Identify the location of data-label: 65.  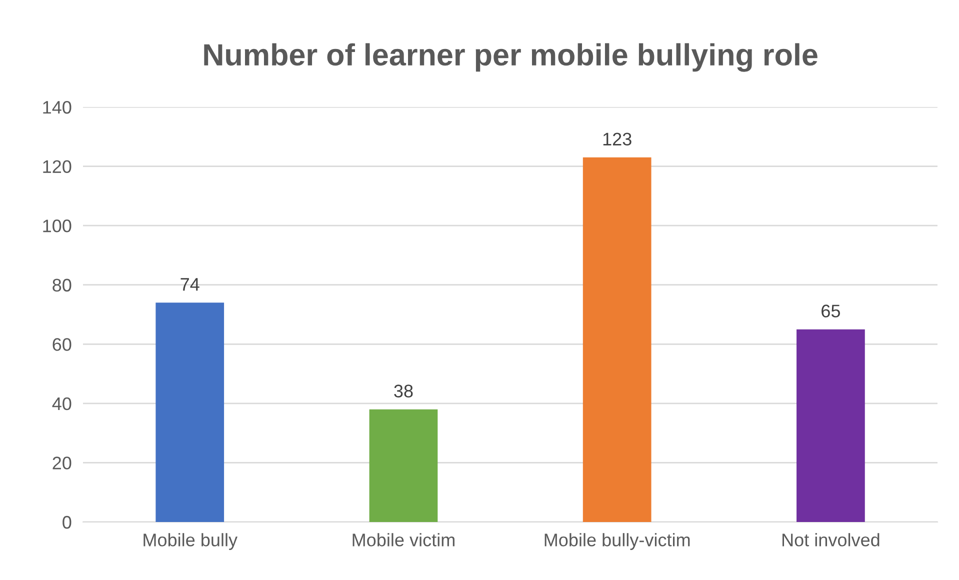
(831, 311).